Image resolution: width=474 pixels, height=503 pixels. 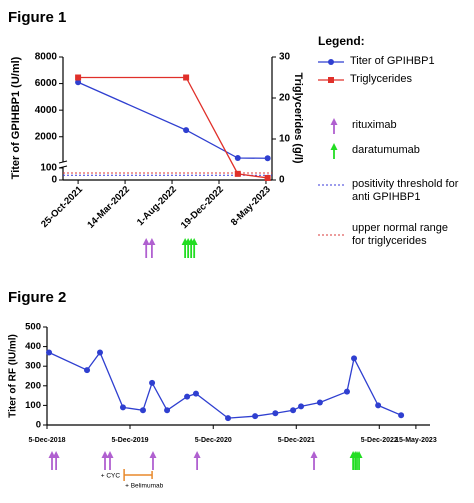 What do you see at coordinates (138, 475) in the screenshot?
I see `treatment-period` at bounding box center [138, 475].